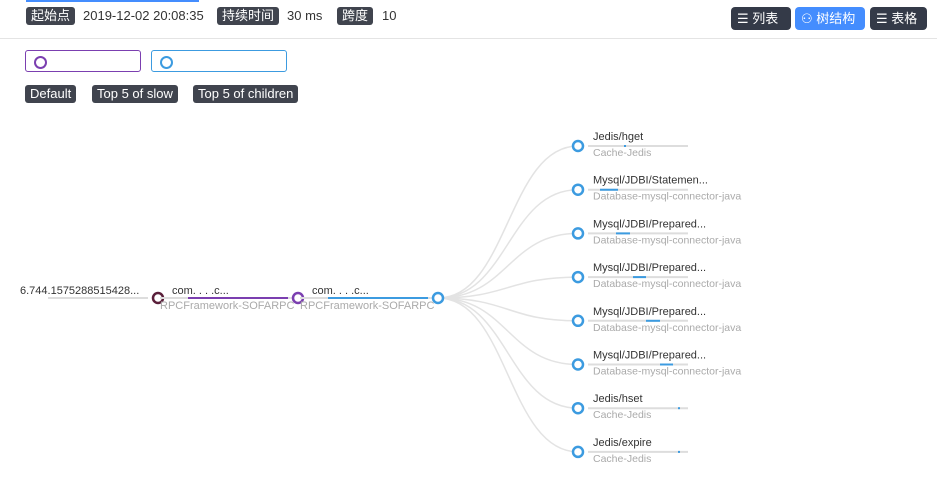 The image size is (937, 488). I want to click on filter-top-slow: Top 5 of slow, so click(135, 94).